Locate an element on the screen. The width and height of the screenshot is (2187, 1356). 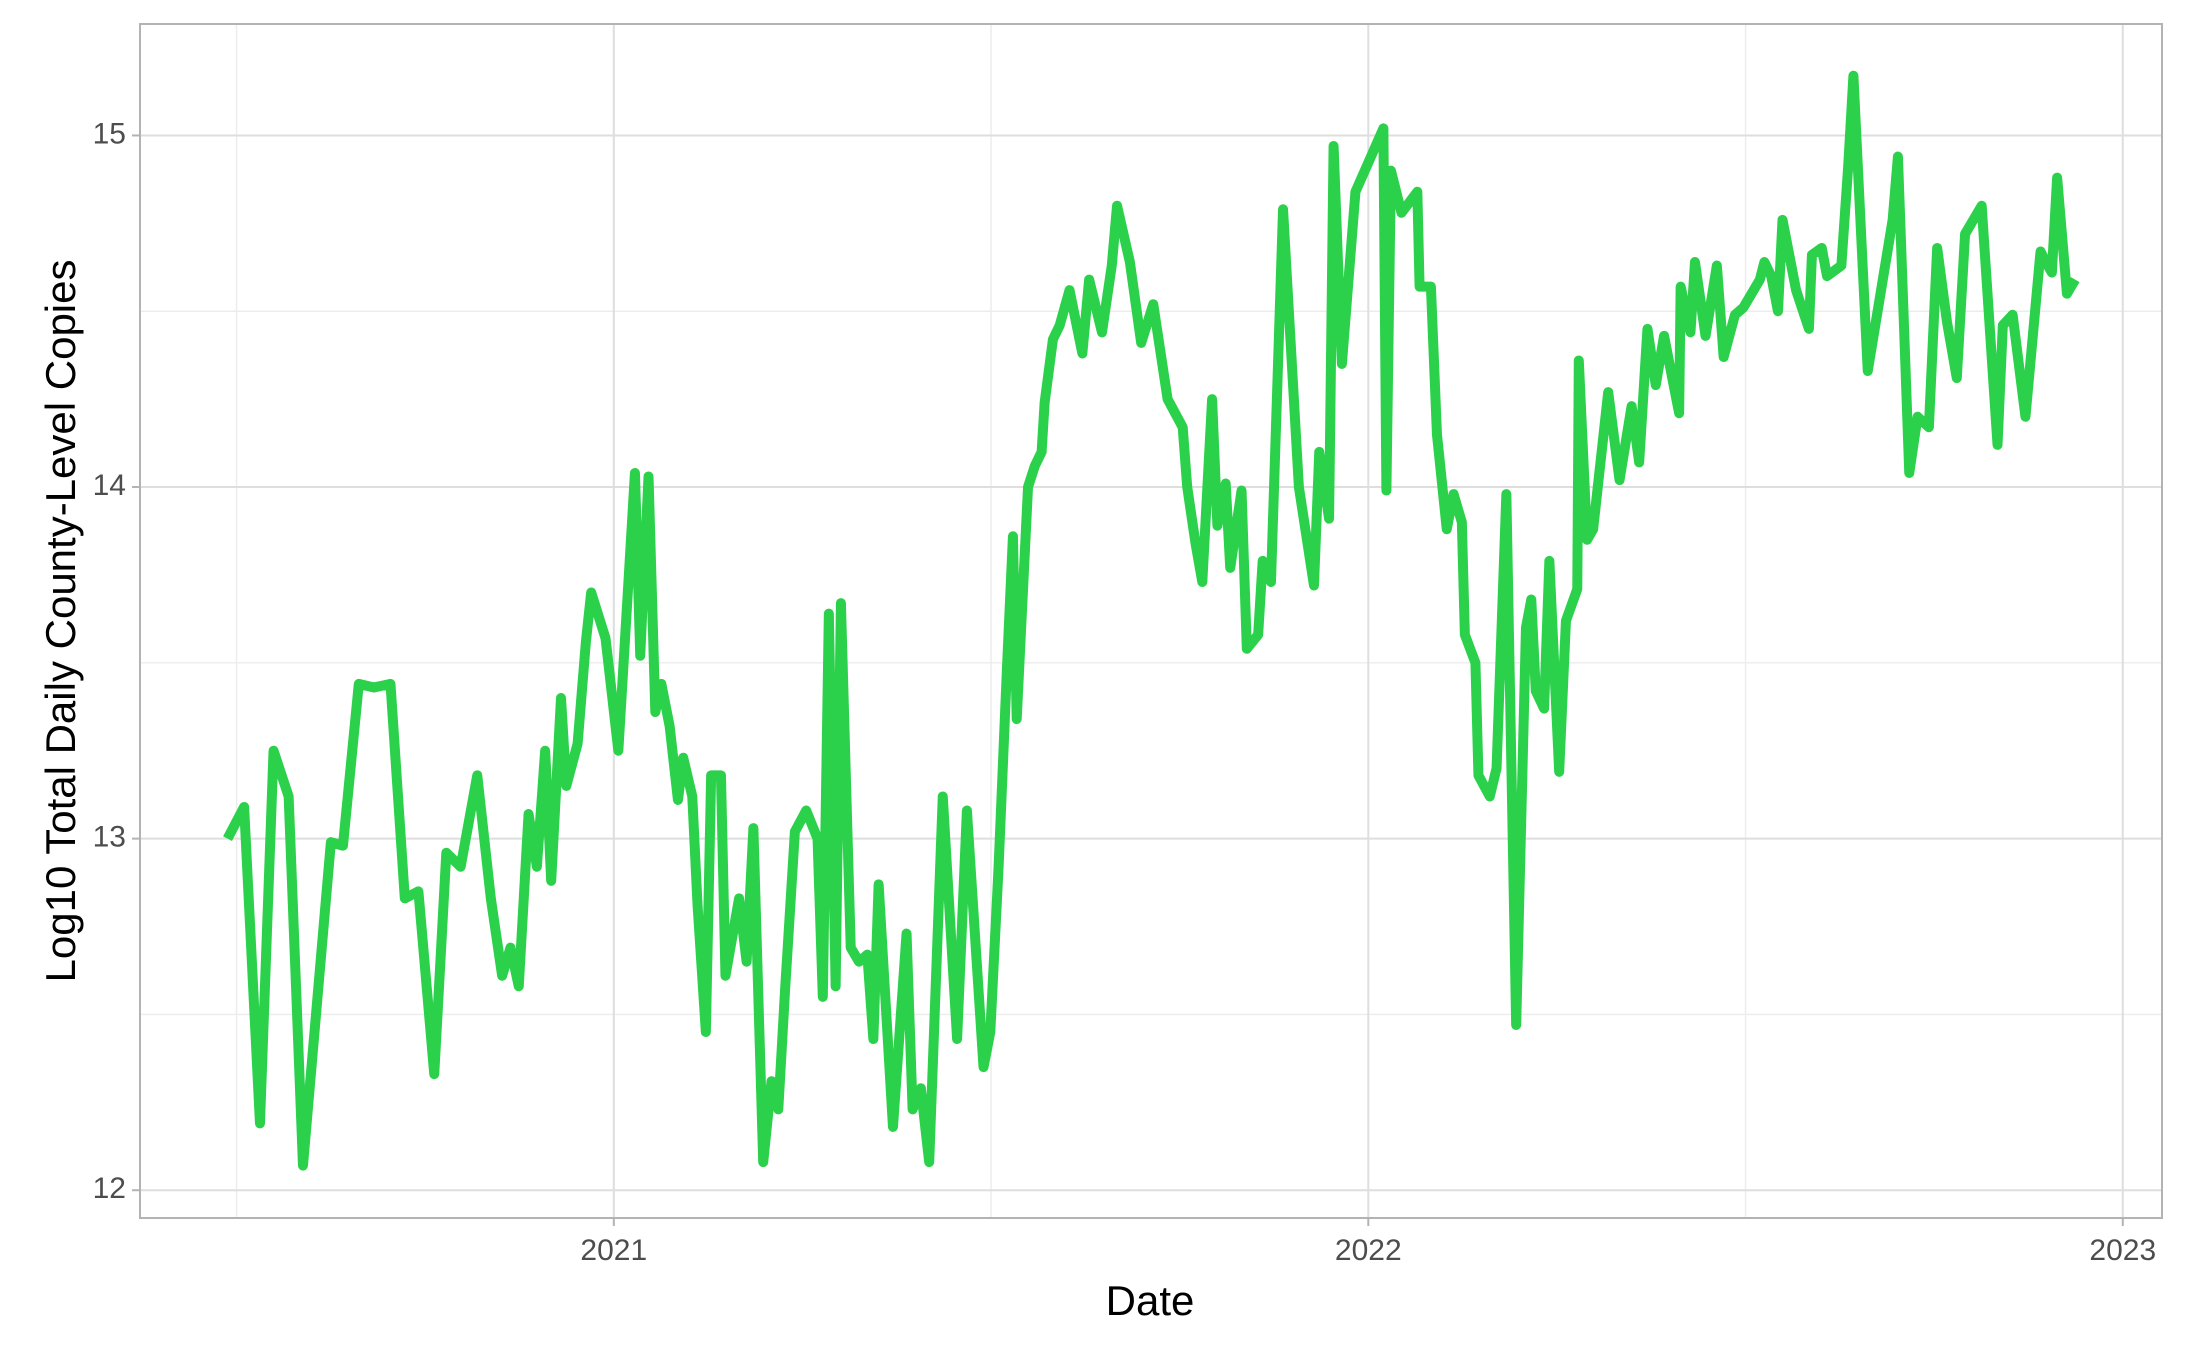
x-tick-label: 2021 is located at coordinates (613, 1250).